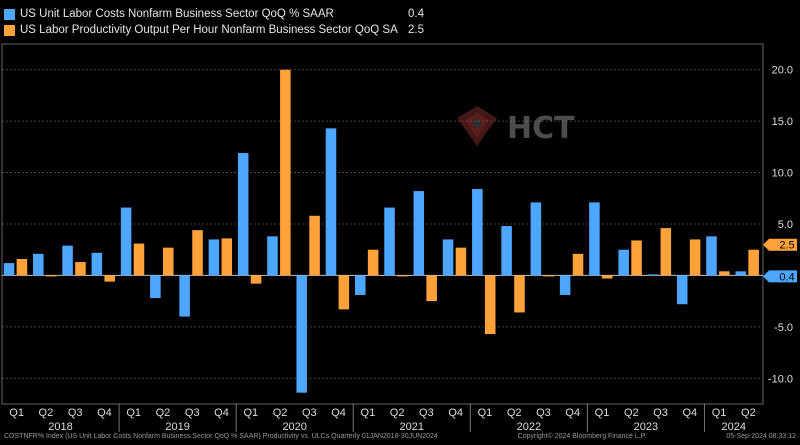 This screenshot has height=445, width=800. I want to click on last-value-callout, so click(780, 244).